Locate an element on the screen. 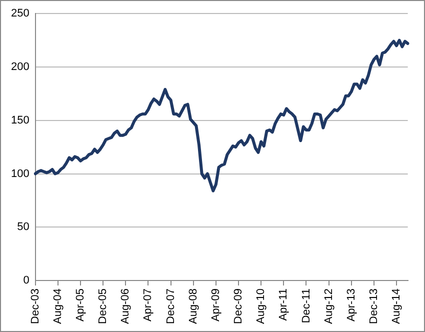 This screenshot has height=332, width=425. x-tick-label: Apr-07 is located at coordinates (148, 305).